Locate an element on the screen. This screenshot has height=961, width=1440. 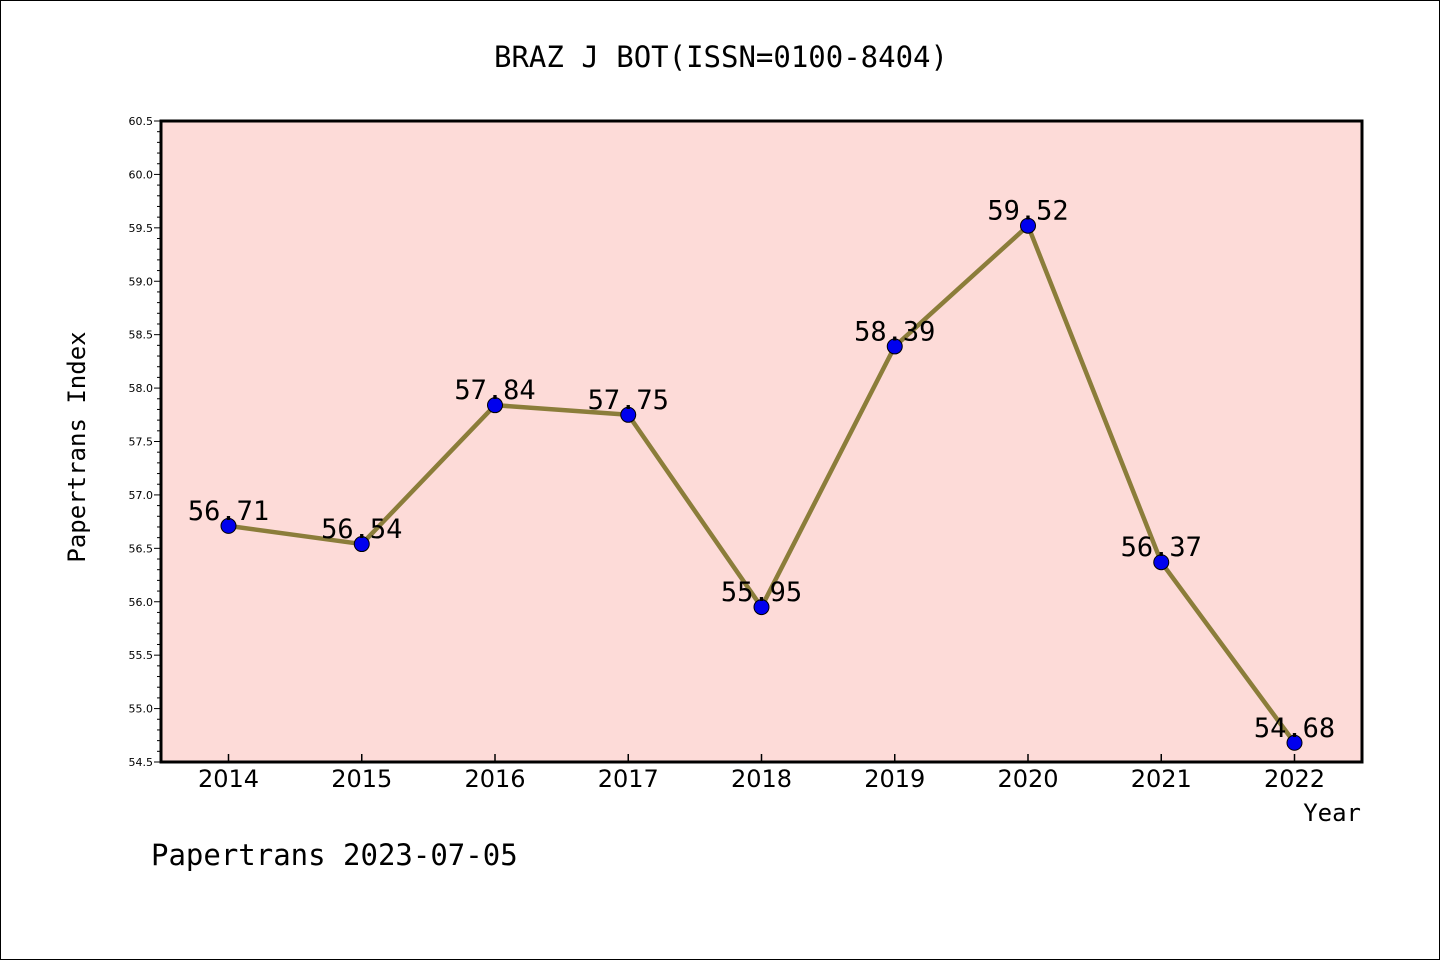
y-axis-label: Papertrans Index is located at coordinates (77, 446).